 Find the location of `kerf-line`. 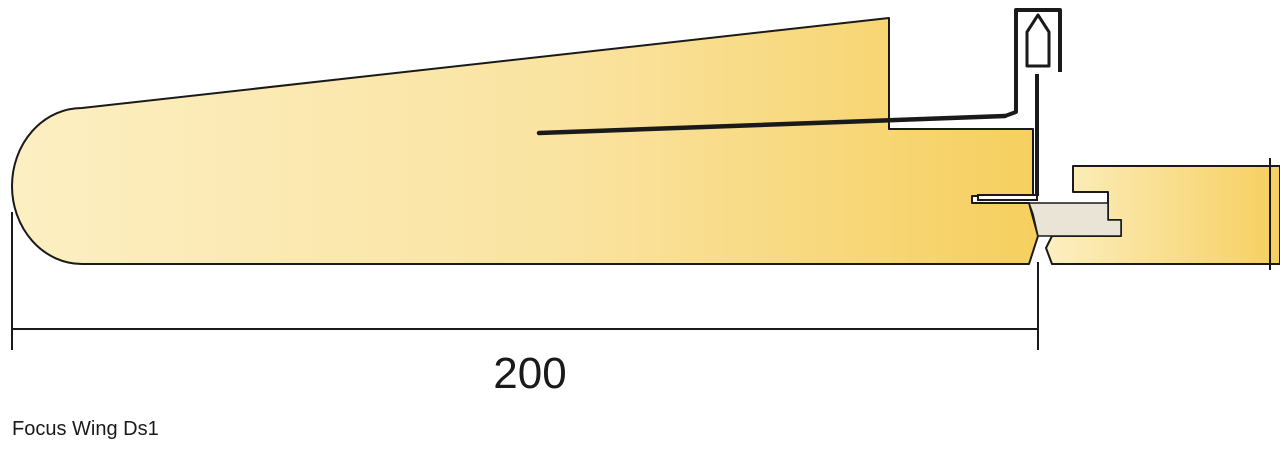

kerf-line is located at coordinates (772, 124).